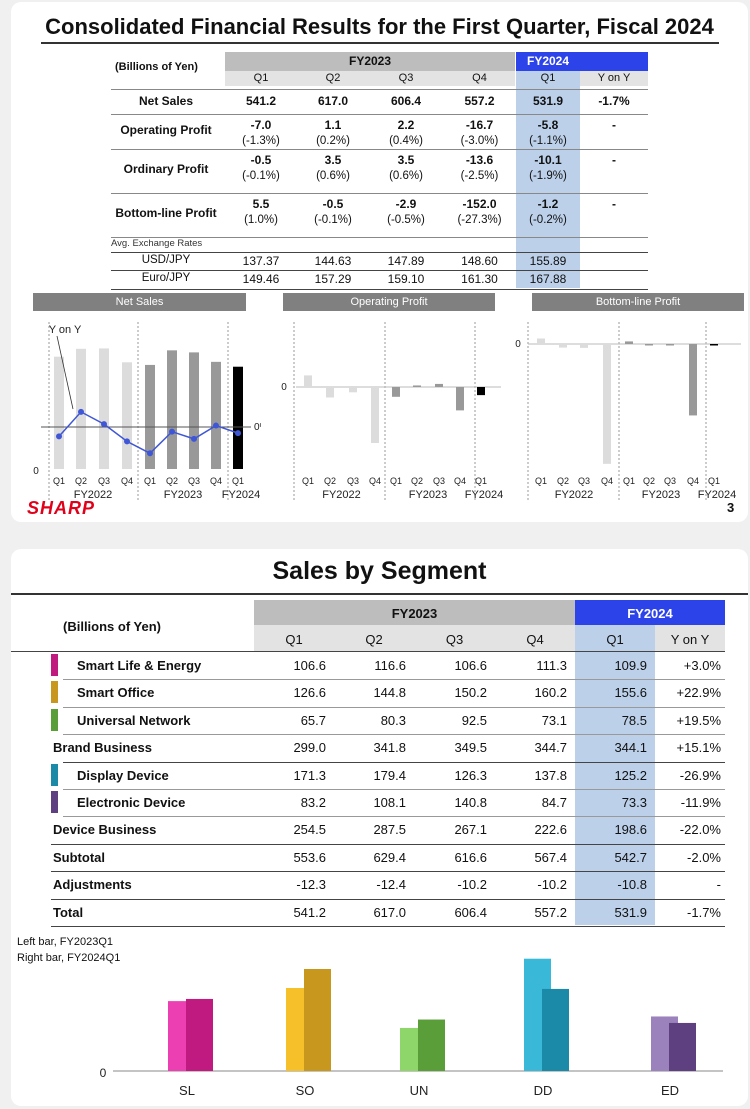 The height and width of the screenshot is (1109, 750). I want to click on column-header: Q3, so click(406, 78).